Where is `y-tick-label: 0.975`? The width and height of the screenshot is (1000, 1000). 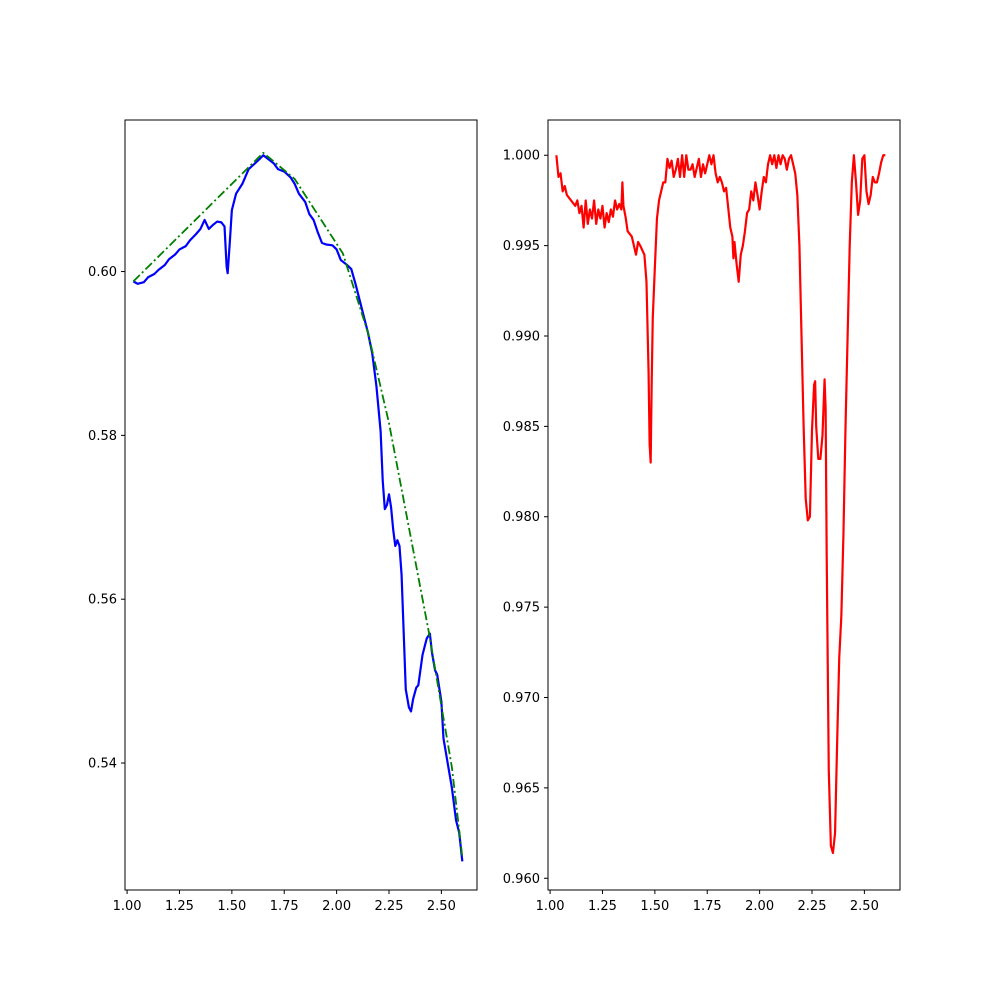
y-tick-label: 0.975 is located at coordinates (521, 608).